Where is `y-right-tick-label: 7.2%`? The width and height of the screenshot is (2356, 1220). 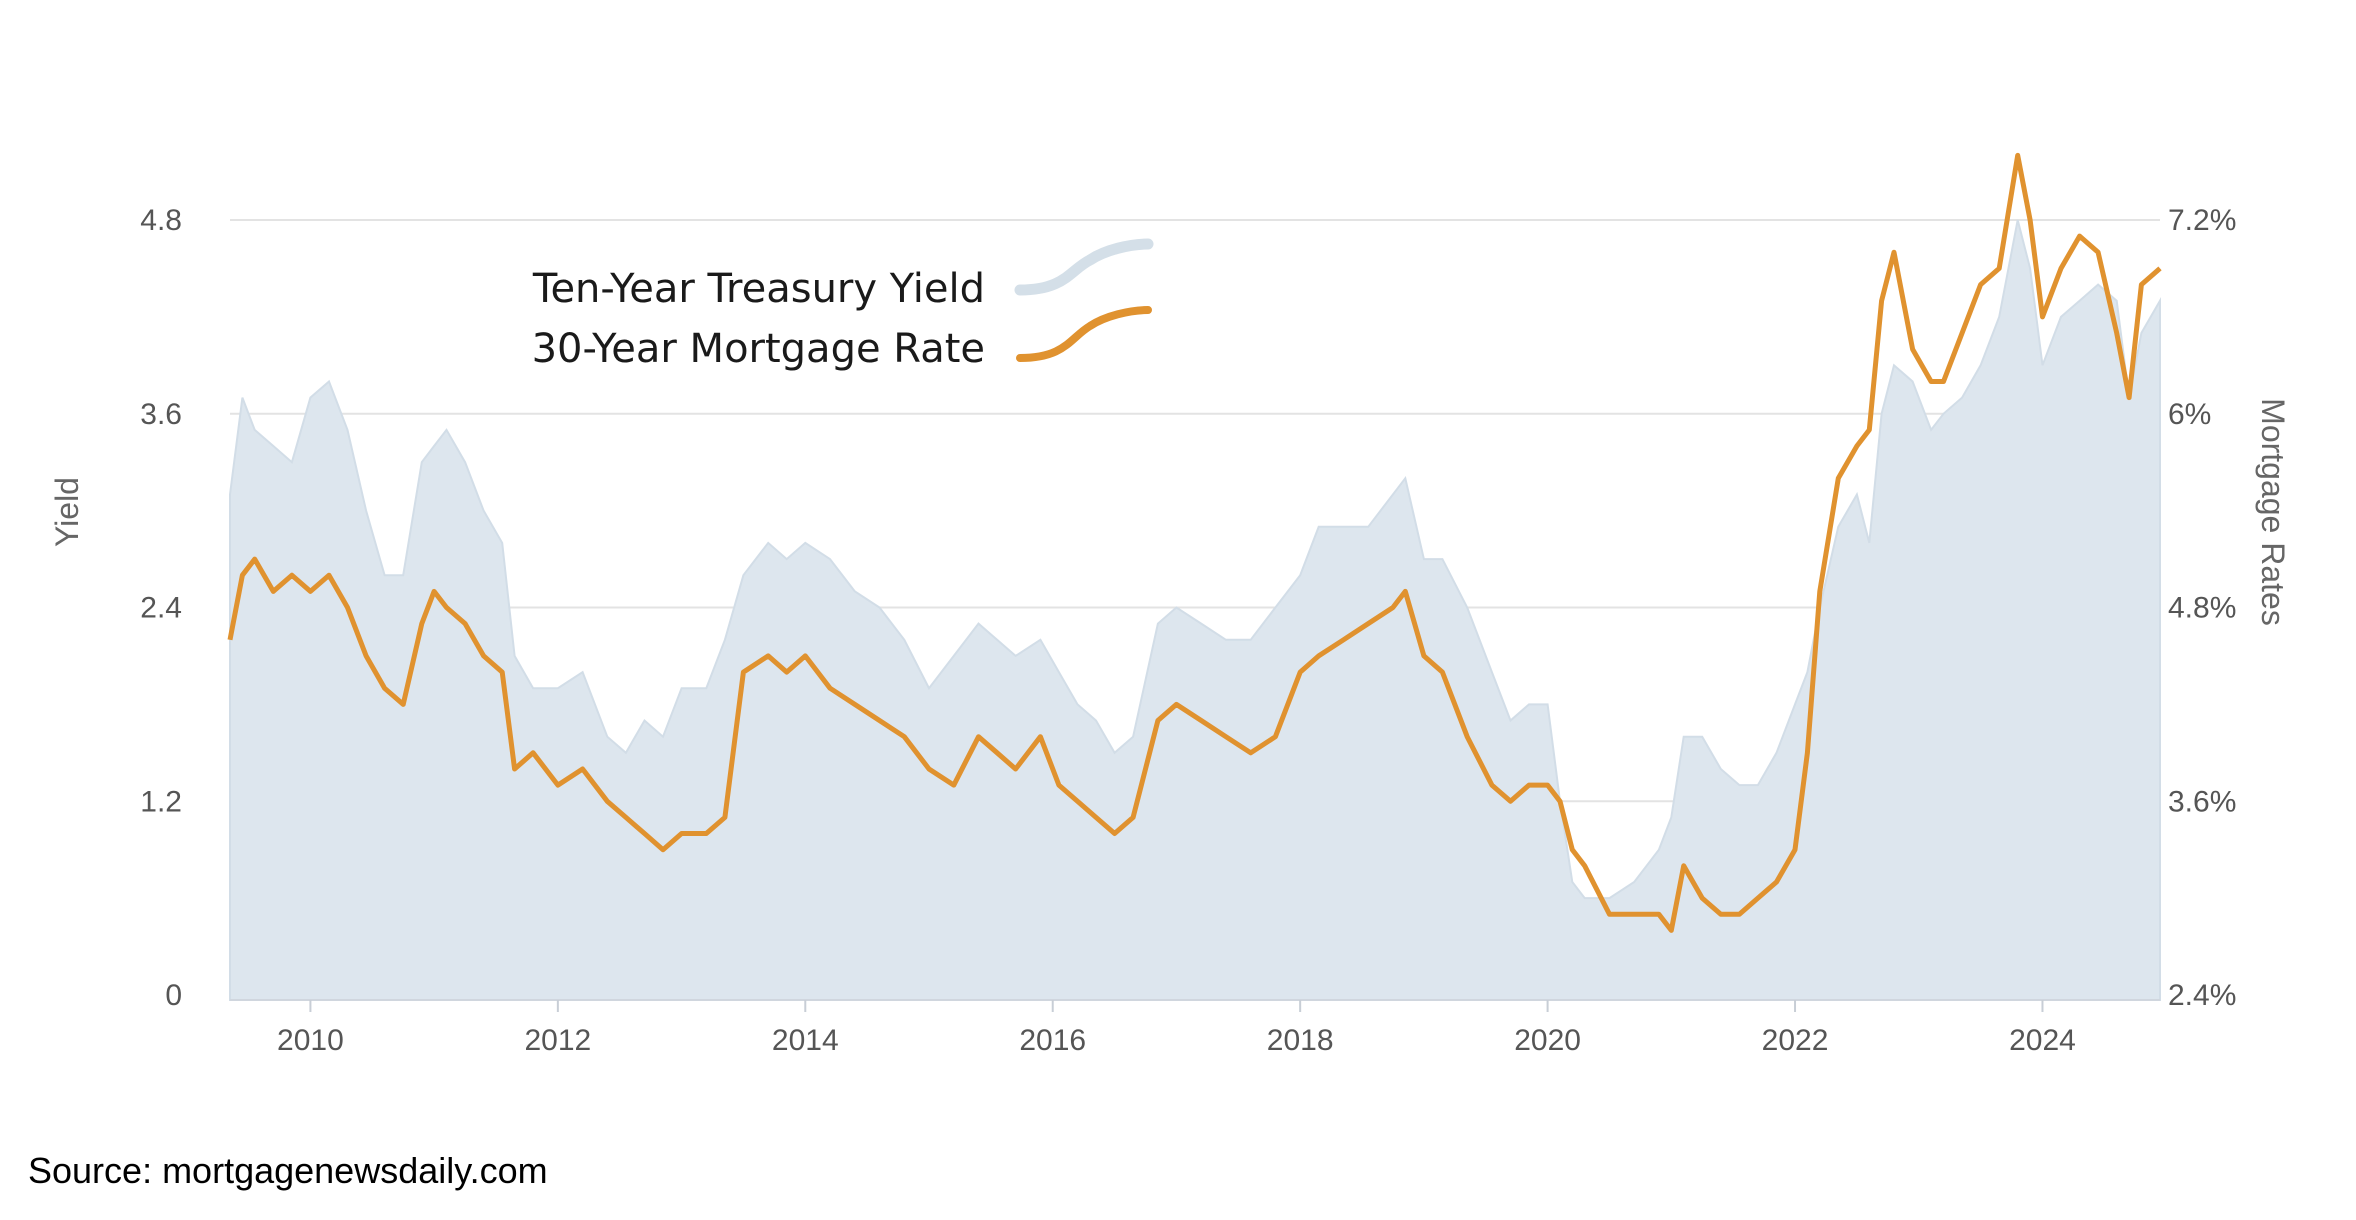
y-right-tick-label: 7.2% is located at coordinates (2202, 220).